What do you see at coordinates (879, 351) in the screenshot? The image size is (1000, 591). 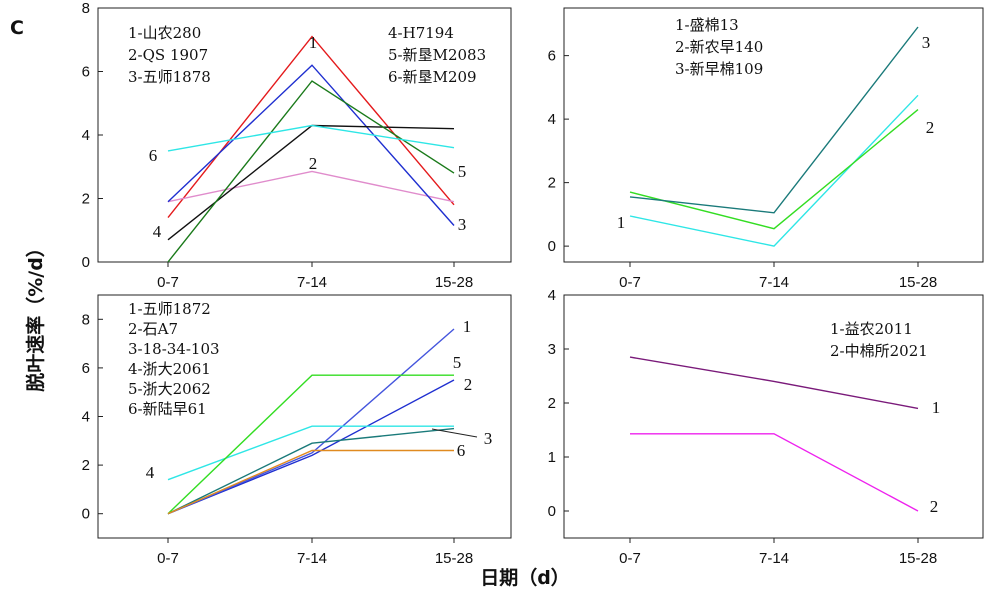 I see `legend-entry: 2-中棉所2021` at bounding box center [879, 351].